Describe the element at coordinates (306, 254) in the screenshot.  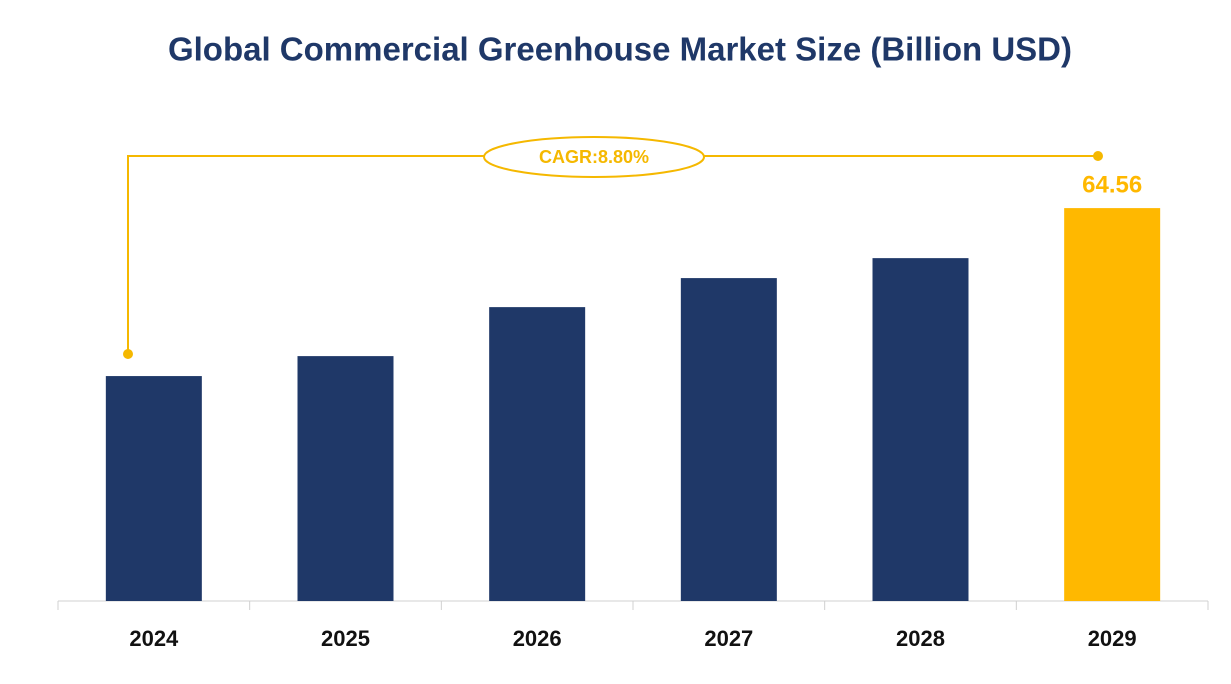
I see `bracket-line` at that location.